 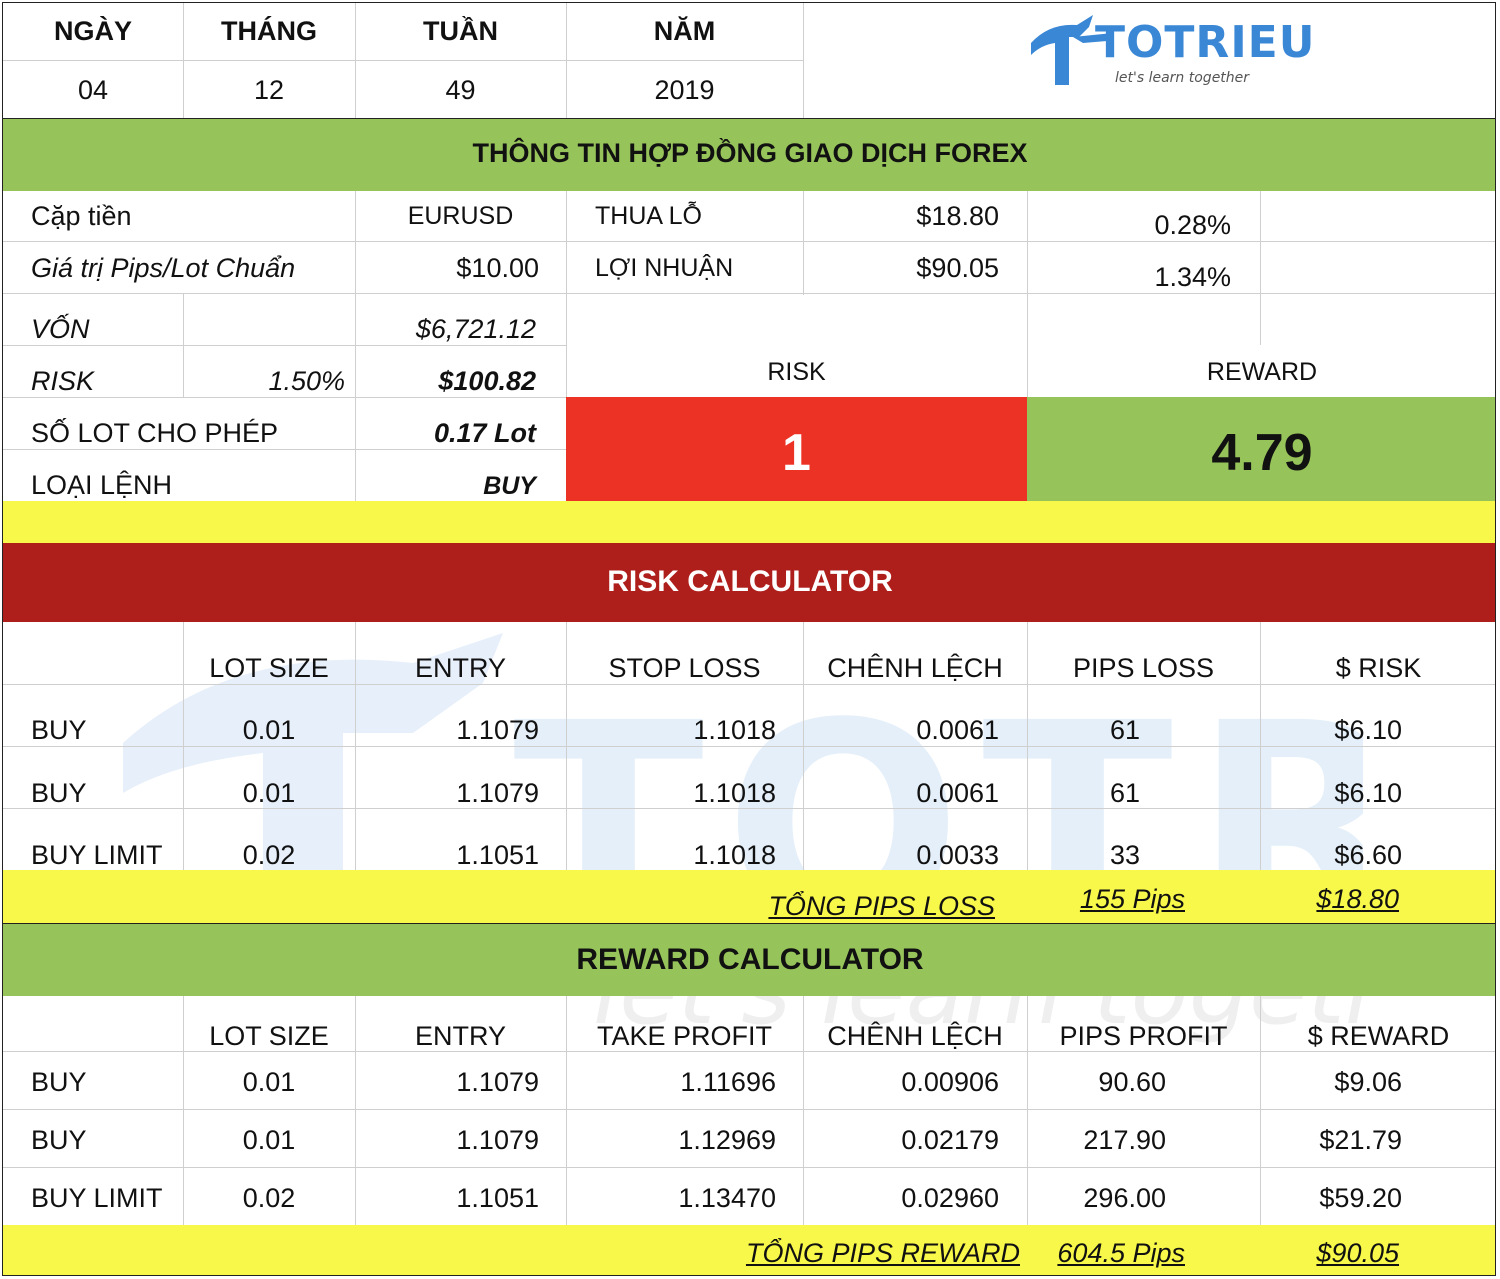 I want to click on reward-calc-title: REWARD CALCULATOR, so click(x=750, y=959).